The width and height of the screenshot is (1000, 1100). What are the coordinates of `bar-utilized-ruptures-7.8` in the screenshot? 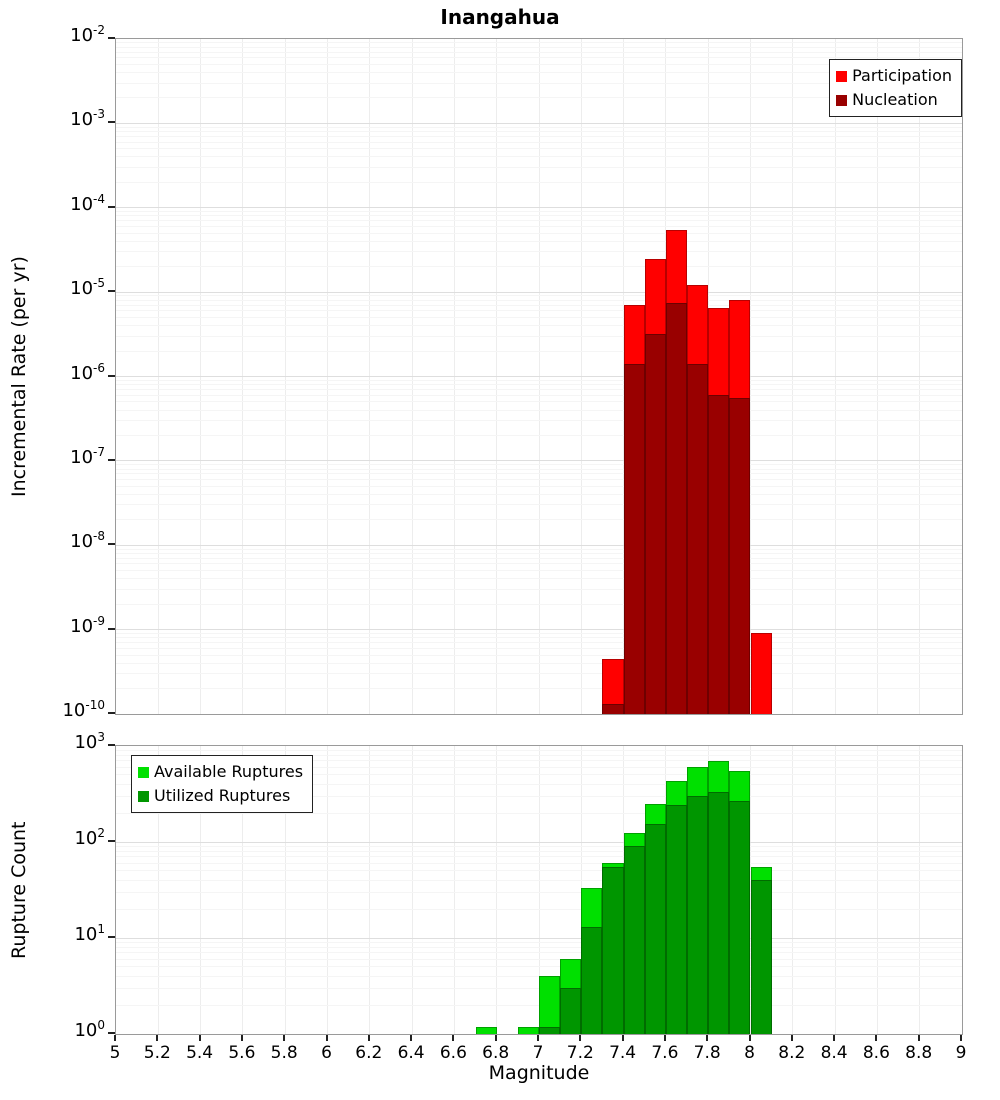 It's located at (719, 913).